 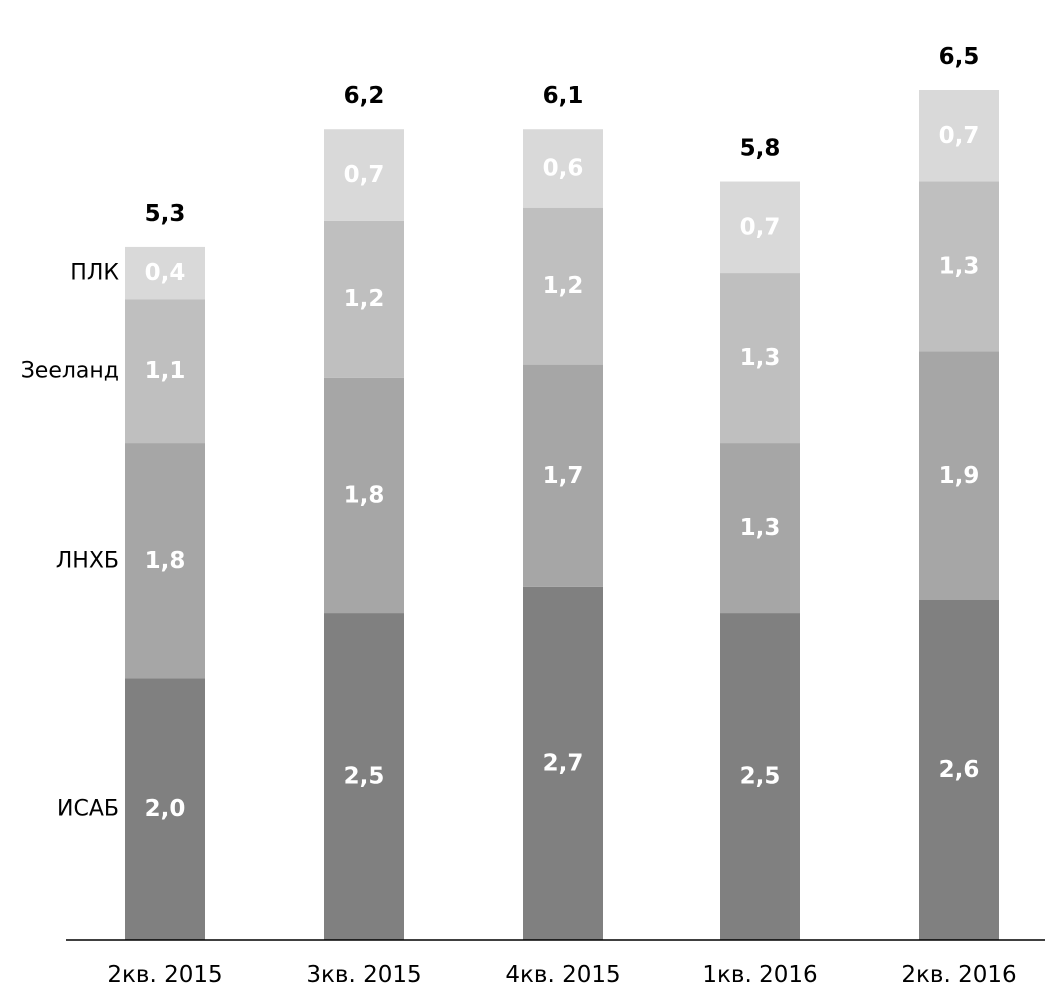 I want to click on bar-segment-исаб-3, so click(x=563, y=763).